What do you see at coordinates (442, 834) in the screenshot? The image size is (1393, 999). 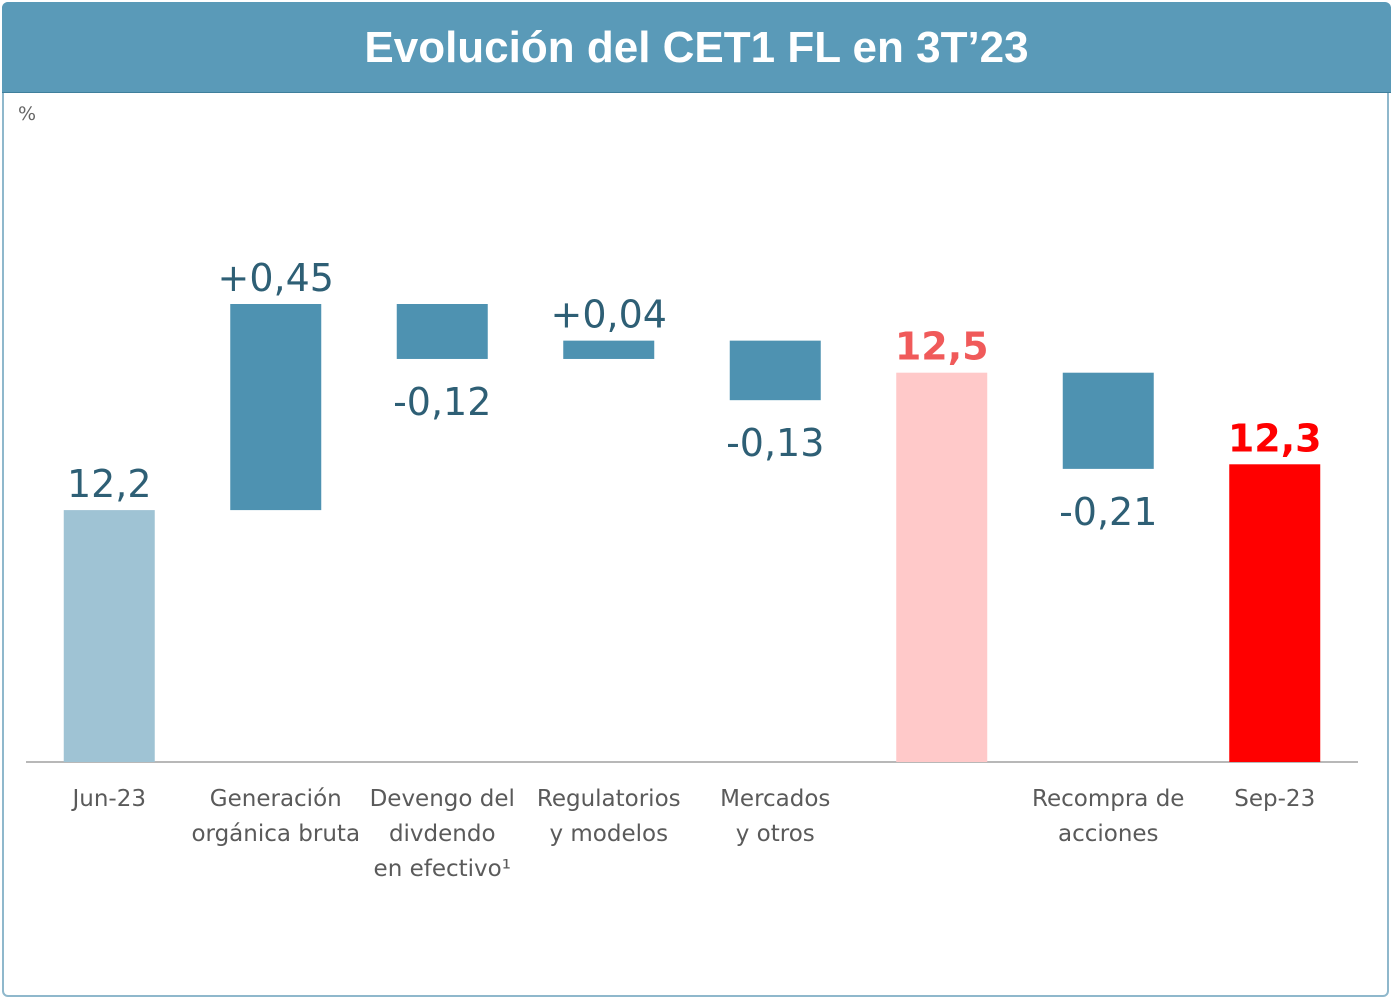 I see `x-tick-label: Devengo del divdendo en efectivo¹` at bounding box center [442, 834].